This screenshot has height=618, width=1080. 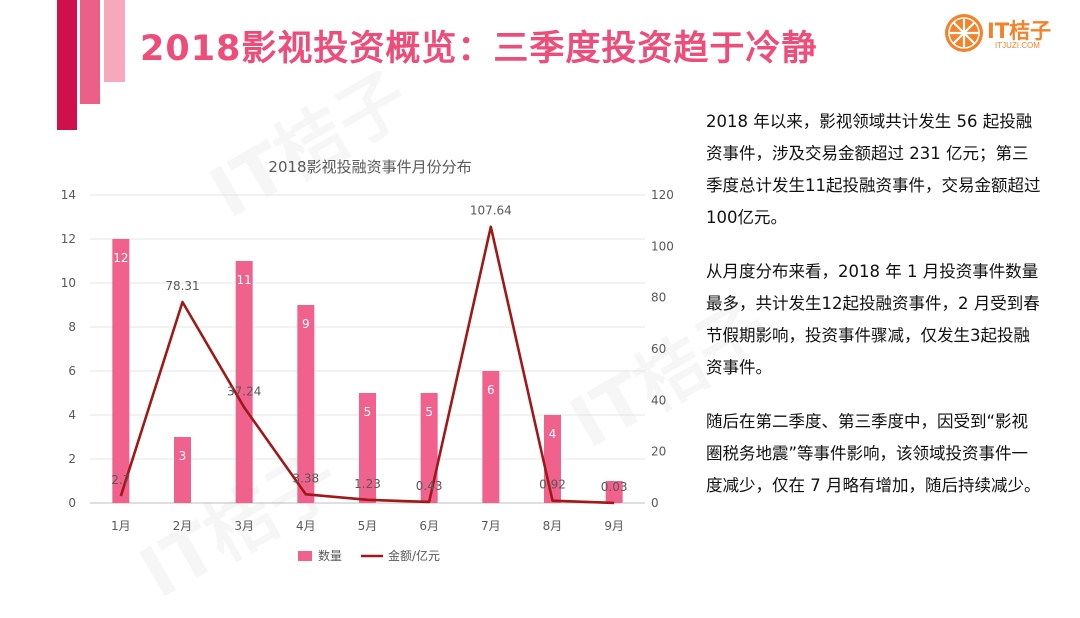 I want to click on y-right-tick: 20, so click(x=658, y=452).